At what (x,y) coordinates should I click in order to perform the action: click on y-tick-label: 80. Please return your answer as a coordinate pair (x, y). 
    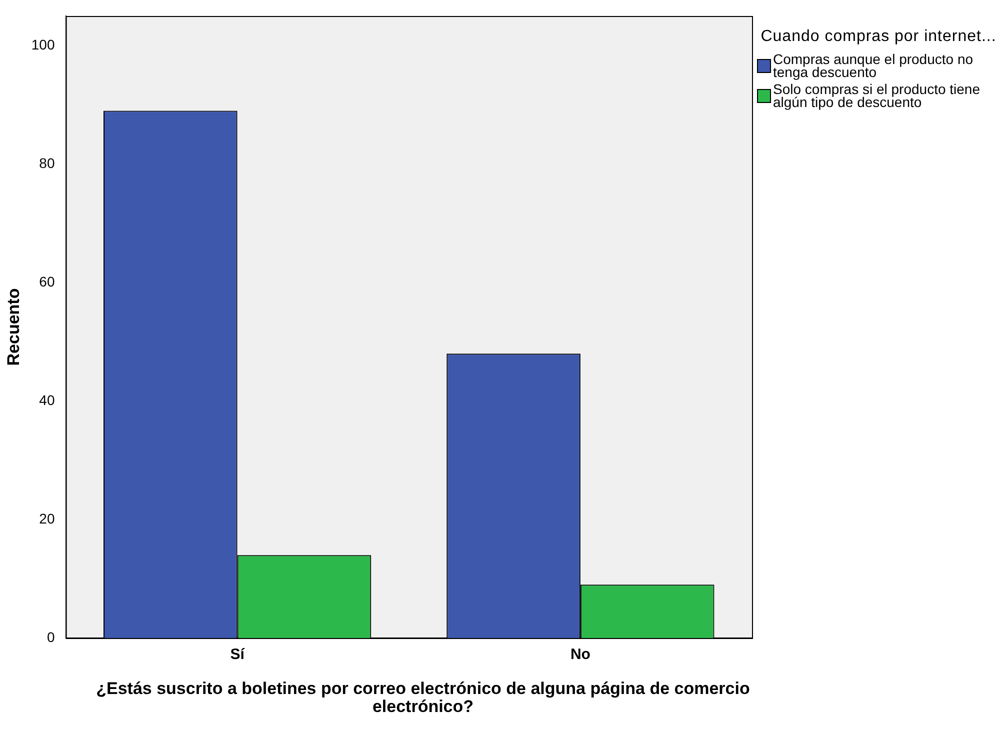
    Looking at the image, I should click on (47, 162).